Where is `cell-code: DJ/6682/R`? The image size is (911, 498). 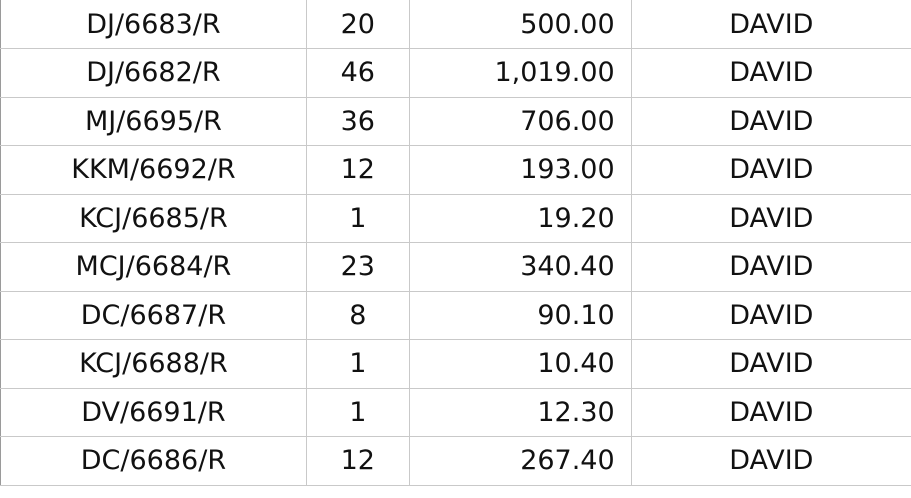 cell-code: DJ/6682/R is located at coordinates (153, 73).